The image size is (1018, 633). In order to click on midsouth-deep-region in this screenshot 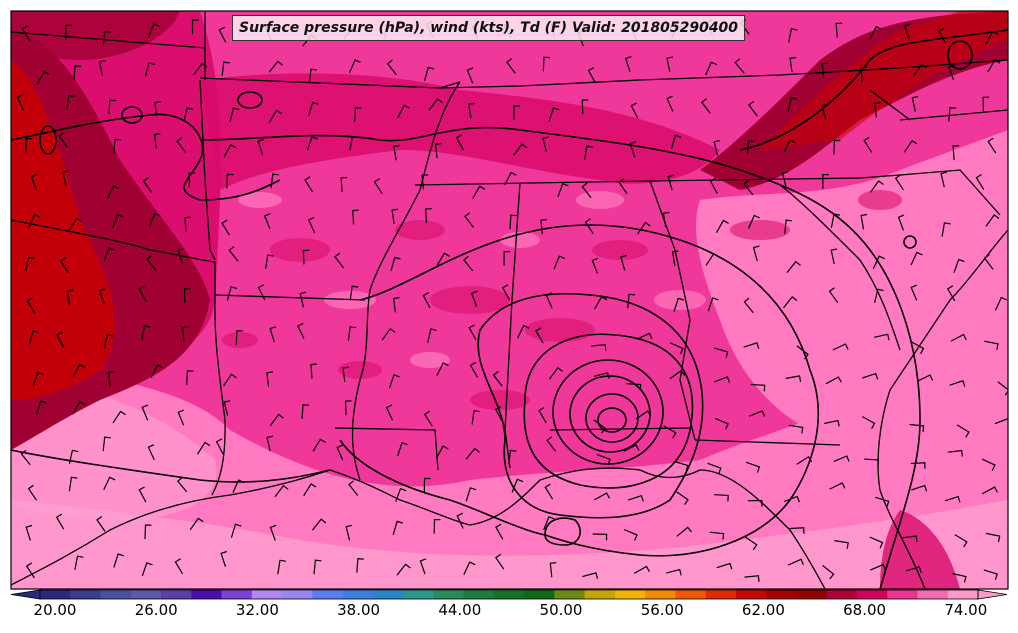, I will do `click(460, 131)`.